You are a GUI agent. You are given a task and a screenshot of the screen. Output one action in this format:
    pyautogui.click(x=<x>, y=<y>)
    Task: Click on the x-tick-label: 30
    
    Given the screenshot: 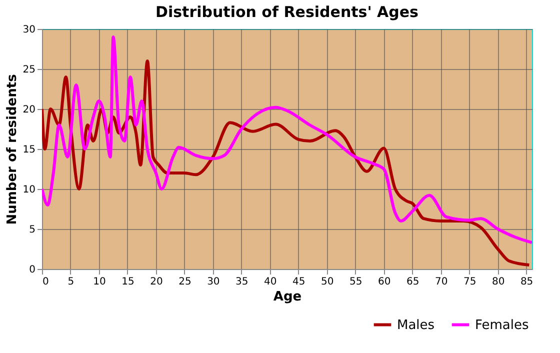 What is the action you would take?
    pyautogui.click(x=213, y=282)
    